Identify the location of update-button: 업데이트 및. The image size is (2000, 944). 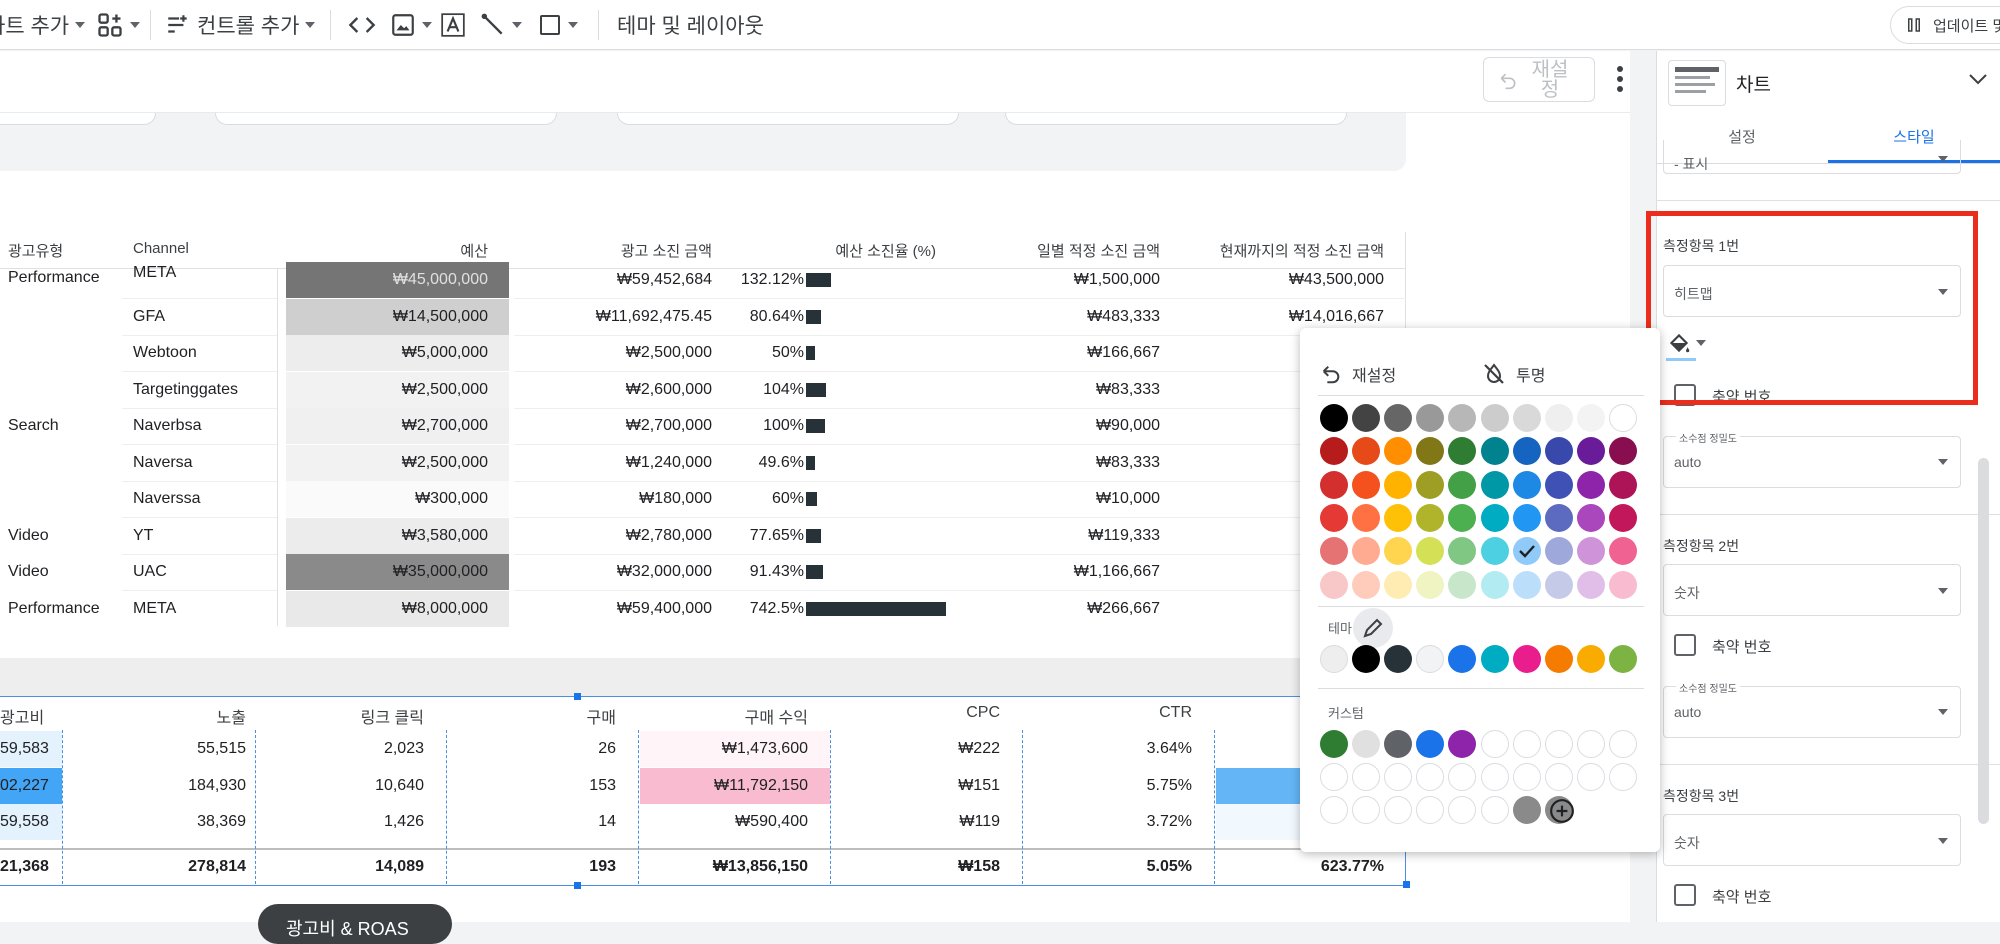
(1945, 25).